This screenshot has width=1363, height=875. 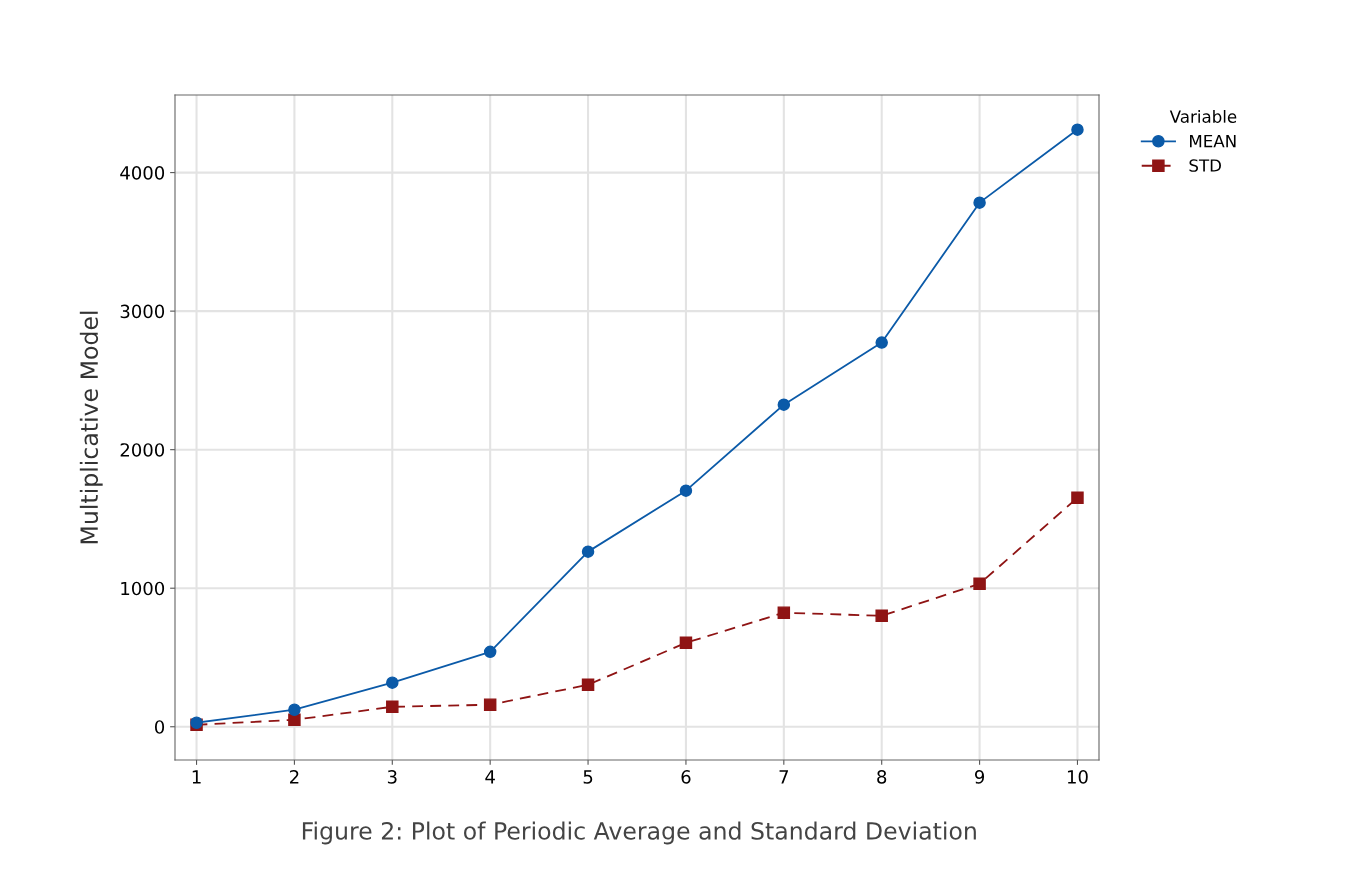 What do you see at coordinates (143, 588) in the screenshot?
I see `y-tick-label: 1000` at bounding box center [143, 588].